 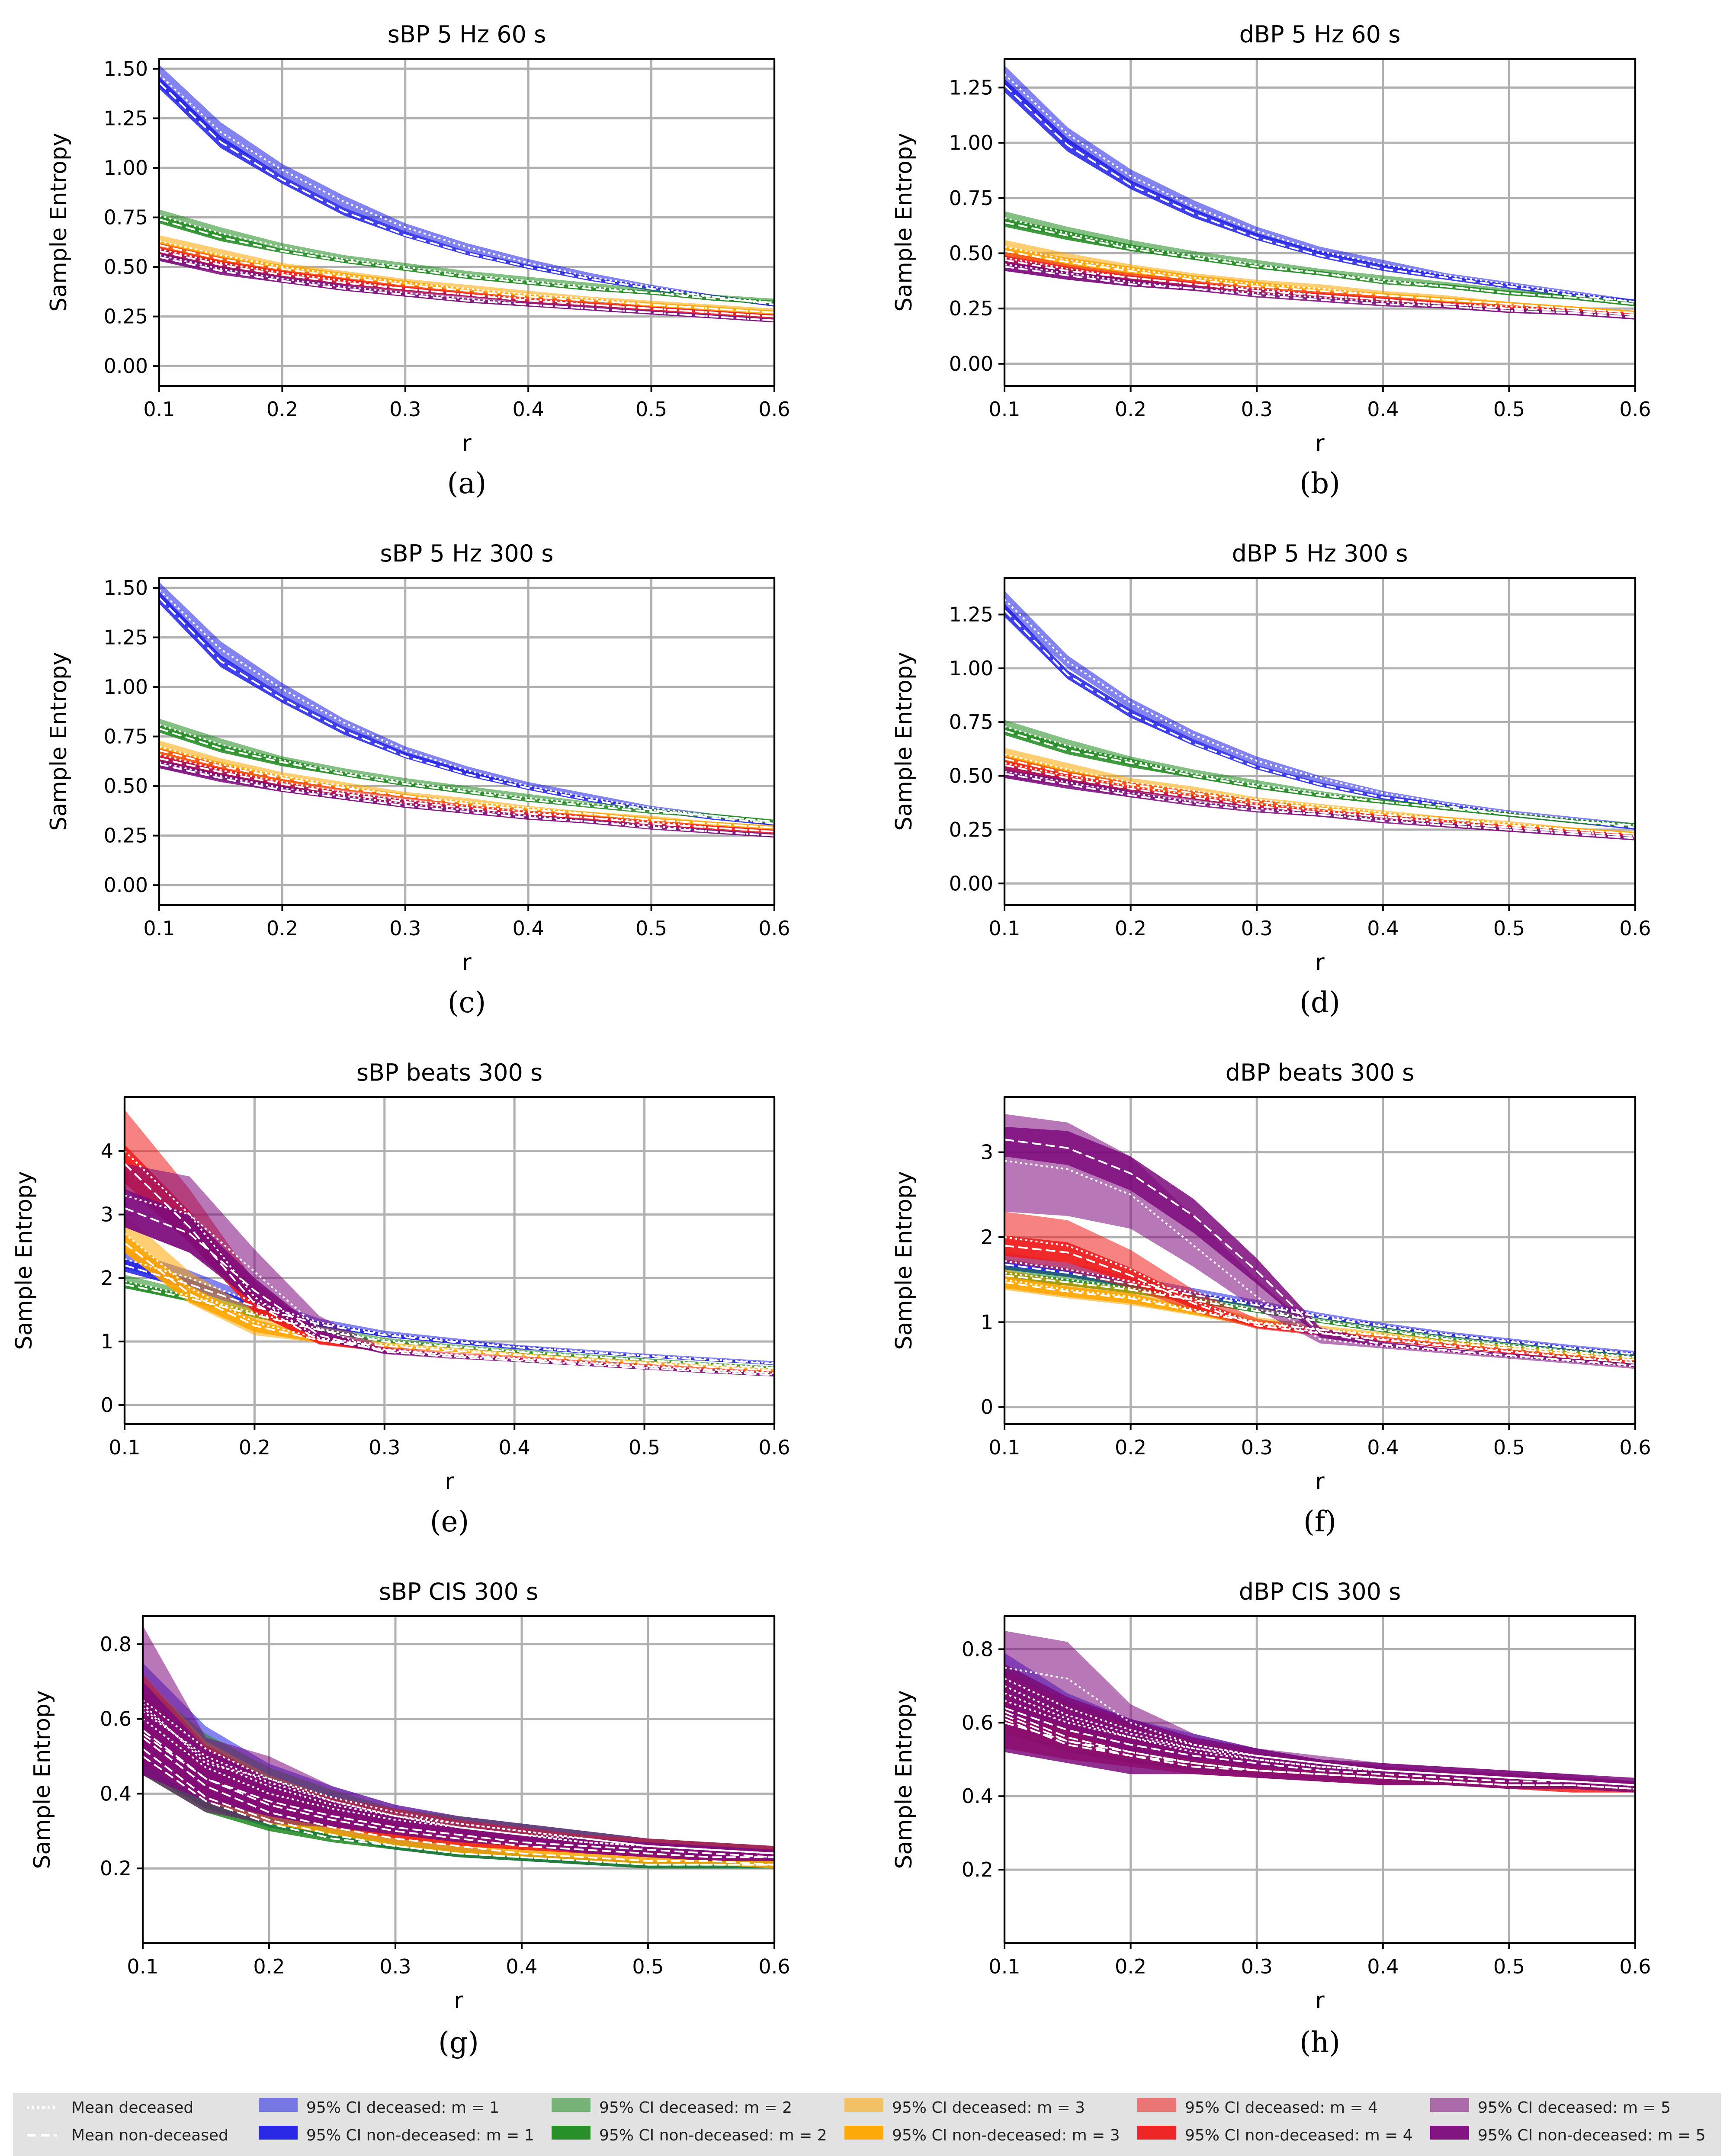 I want to click on panel-caption: (h), so click(x=1320, y=2043).